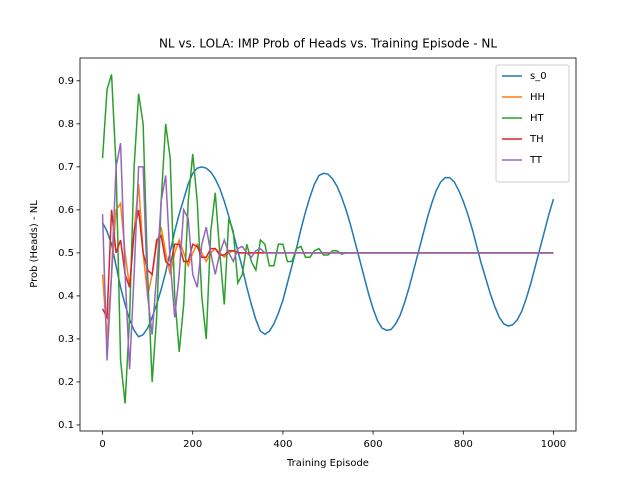 This screenshot has width=640, height=480. I want to click on x-tick-label: 200, so click(192, 444).